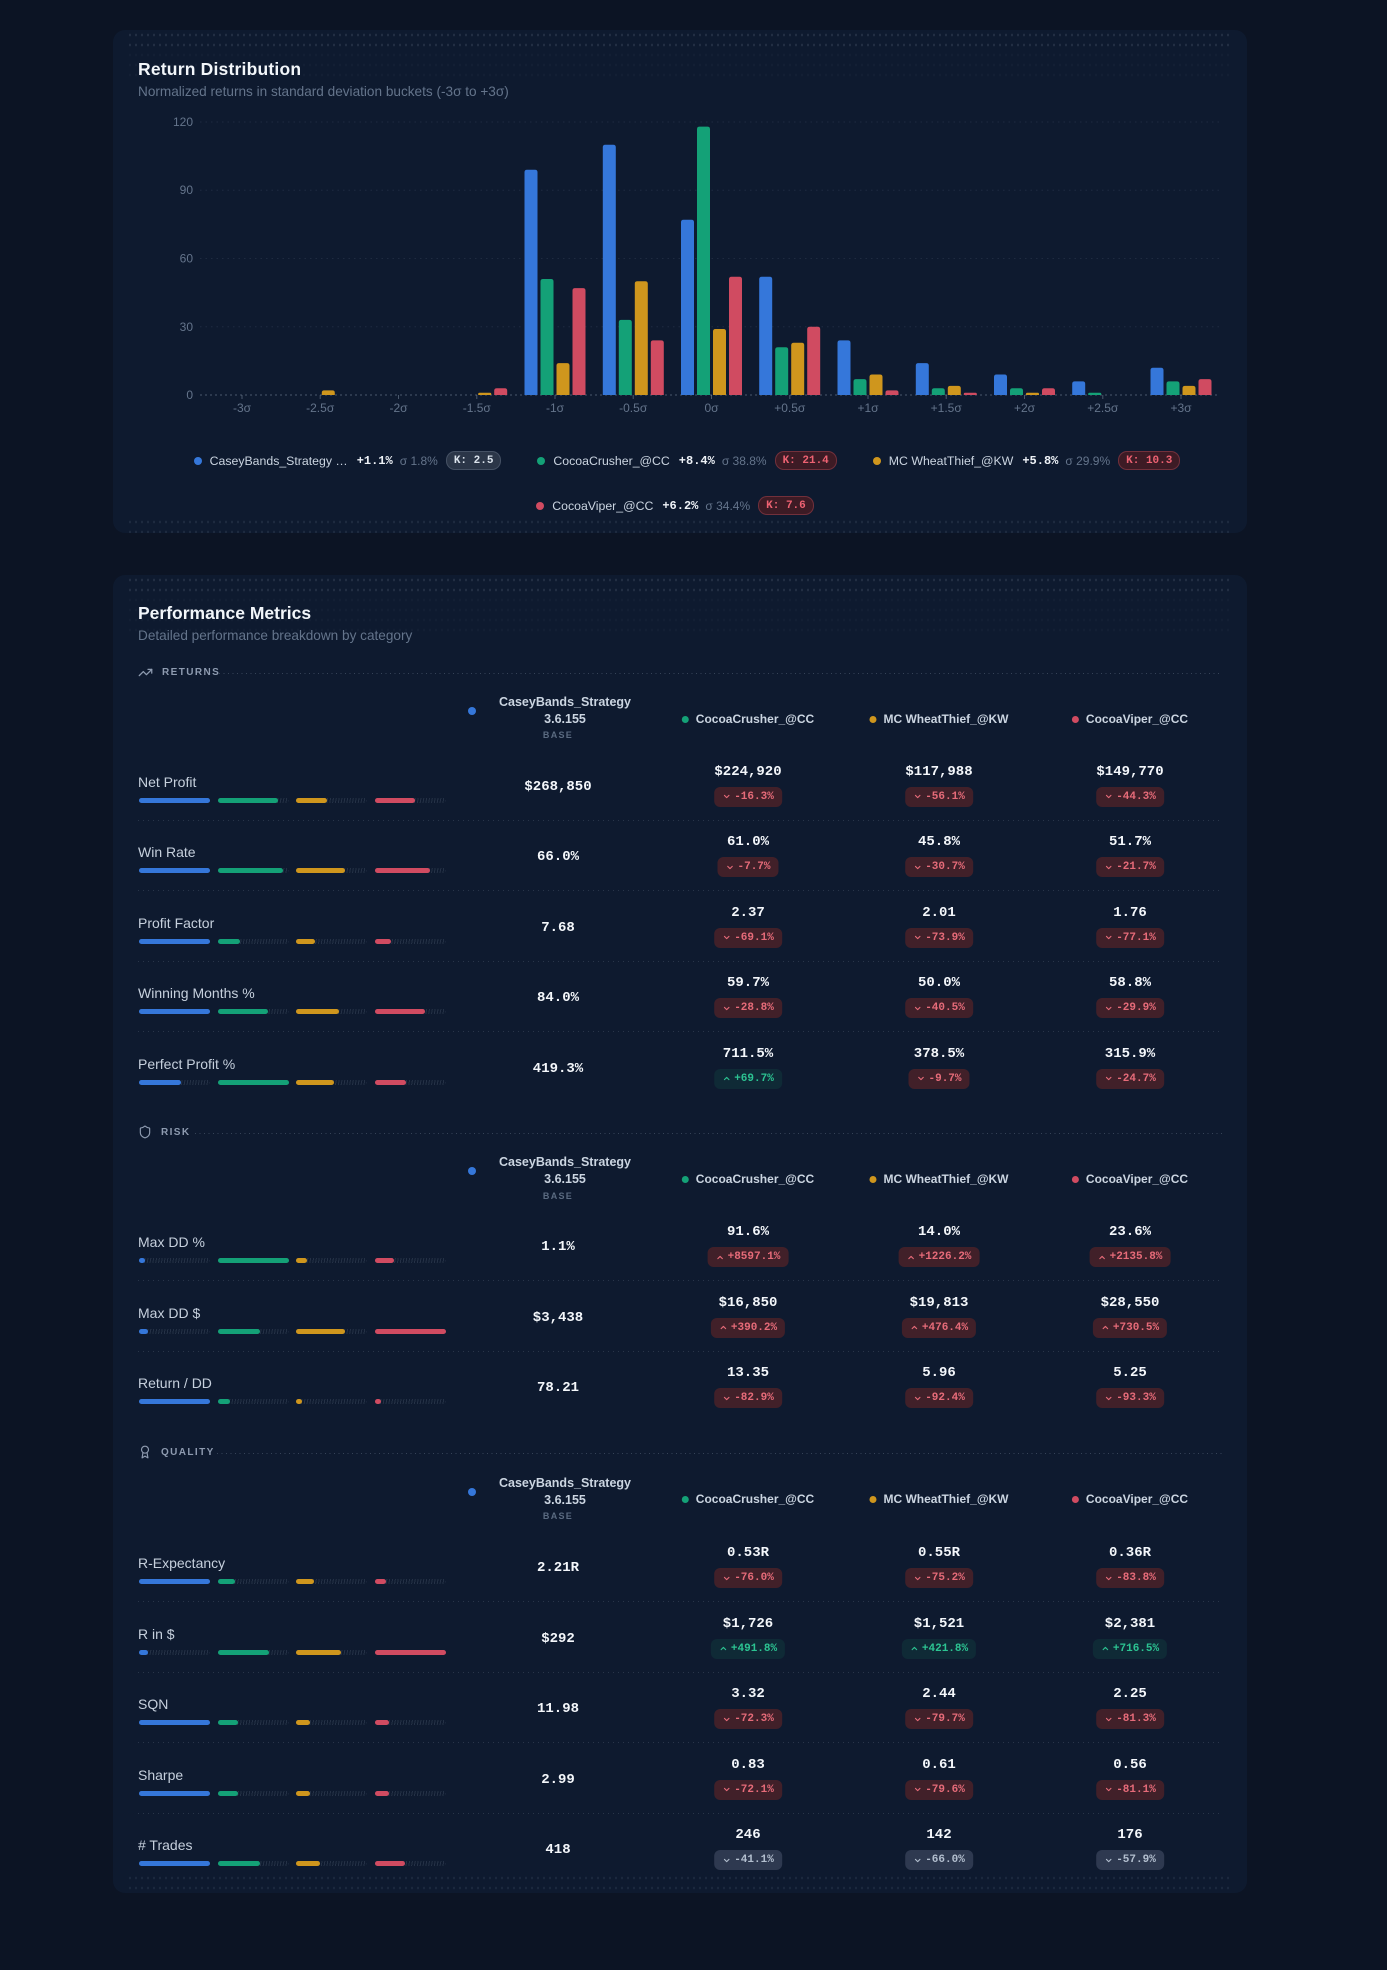 Image resolution: width=1387 pixels, height=1970 pixels. Describe the element at coordinates (398, 408) in the screenshot. I see `svg-text: -2σ` at that location.